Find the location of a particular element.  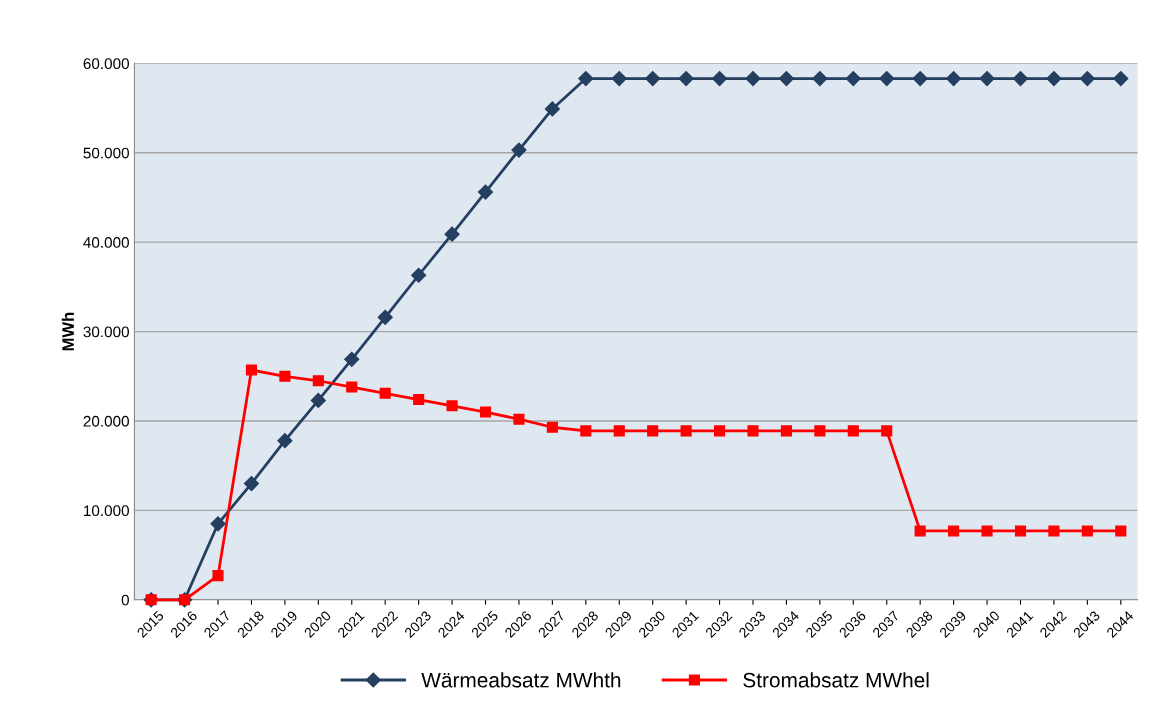

y-tick-label: 60.000 is located at coordinates (106, 64).